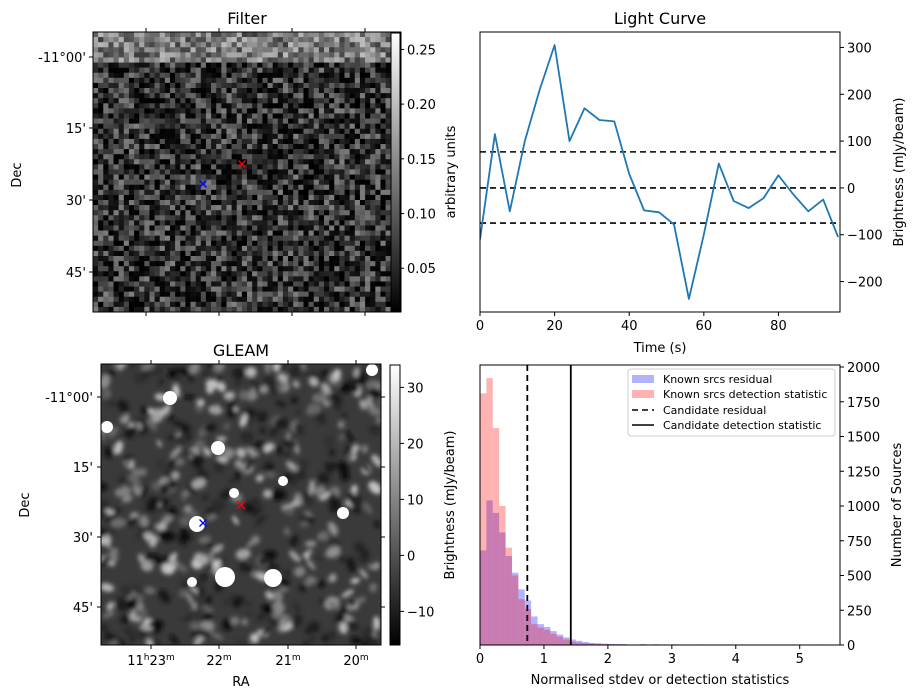  Describe the element at coordinates (629, 326) in the screenshot. I see `light-curve-x-tick-label: 40` at that location.